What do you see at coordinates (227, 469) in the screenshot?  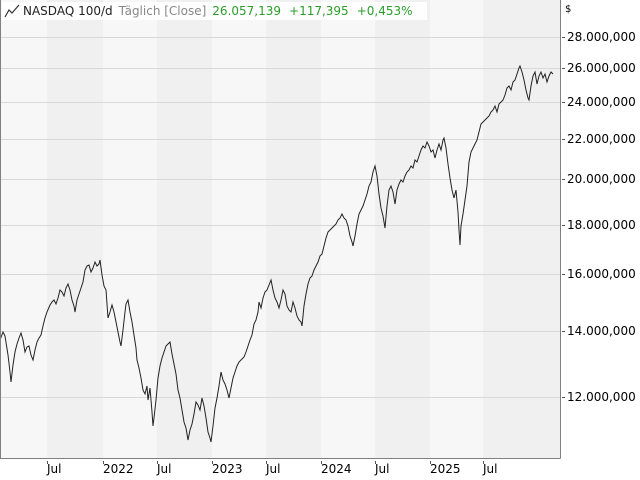 I see `x-tick-label: 2023` at bounding box center [227, 469].